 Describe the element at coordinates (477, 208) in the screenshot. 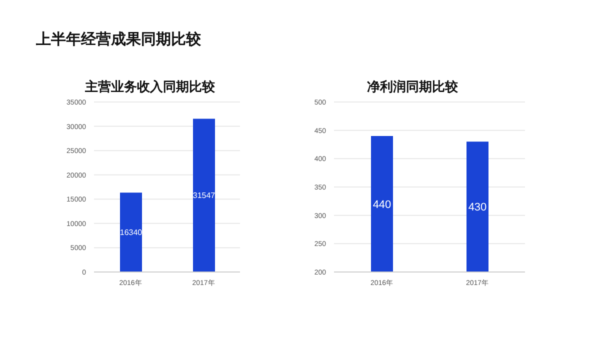

I see `data-label: 430` at that location.